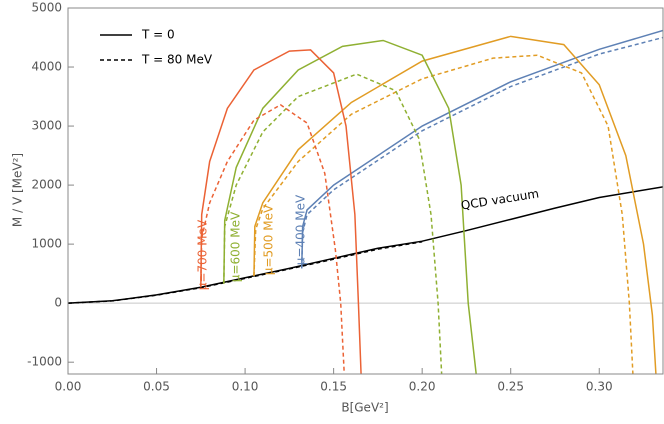  Describe the element at coordinates (245, 387) in the screenshot. I see `x-tick-label: 0.10` at that location.